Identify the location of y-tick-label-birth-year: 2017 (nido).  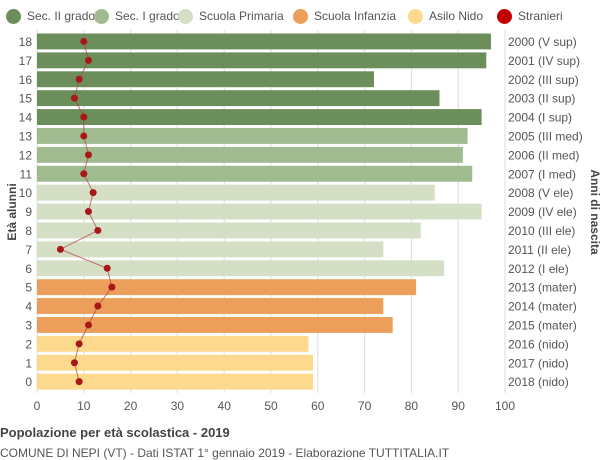
(538, 363).